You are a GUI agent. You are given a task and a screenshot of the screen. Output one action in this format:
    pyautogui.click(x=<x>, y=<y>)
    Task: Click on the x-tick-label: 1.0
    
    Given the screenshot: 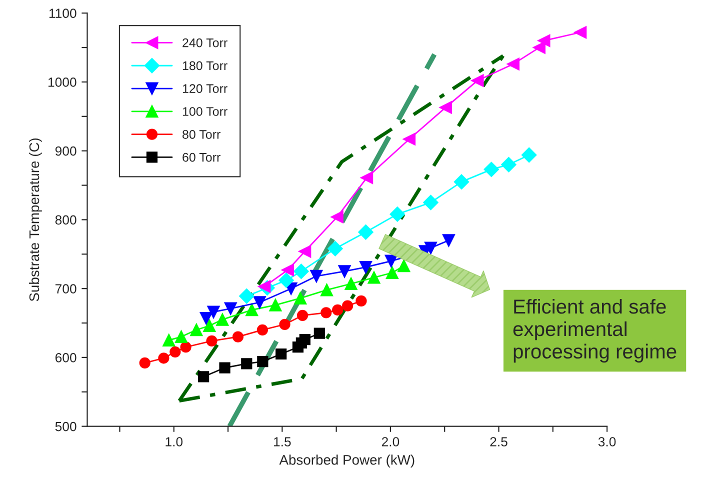 What is the action you would take?
    pyautogui.click(x=174, y=441)
    